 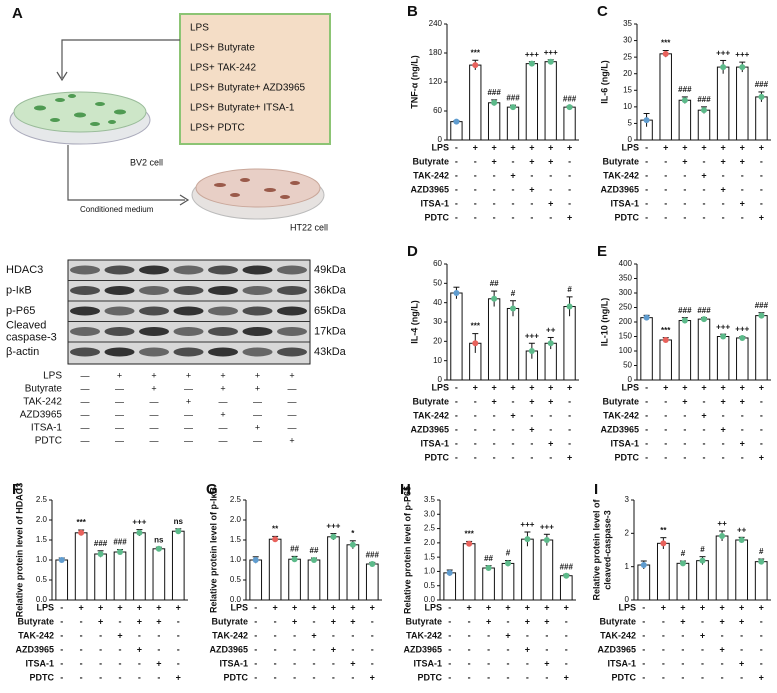 What do you see at coordinates (430, 571) in the screenshot?
I see `y-tick-label: 1.0` at bounding box center [430, 571].